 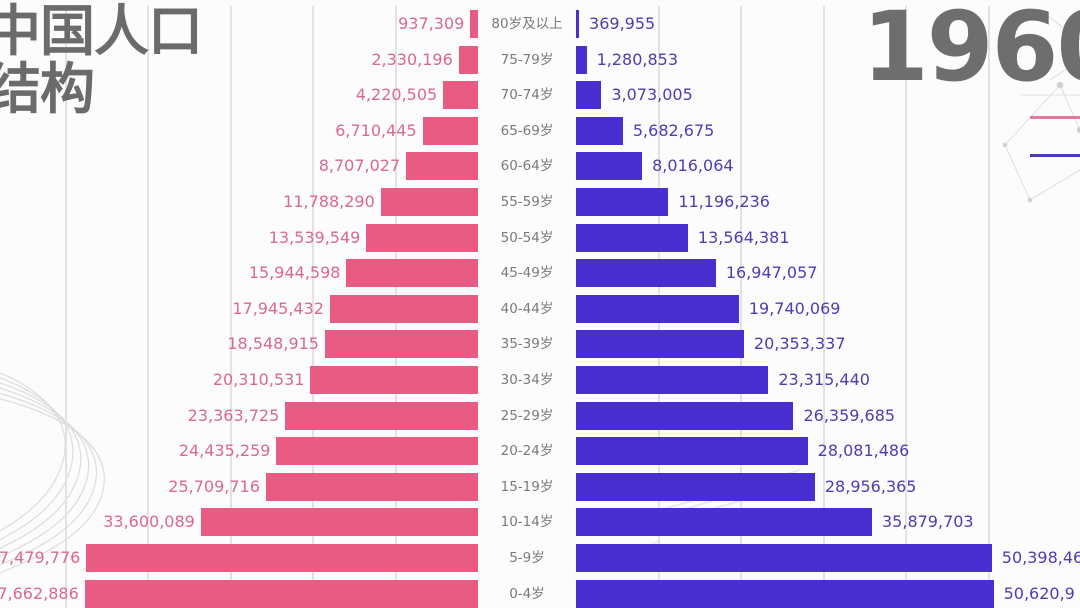 What do you see at coordinates (527, 451) in the screenshot?
I see `age-group-label: 20-24岁` at bounding box center [527, 451].